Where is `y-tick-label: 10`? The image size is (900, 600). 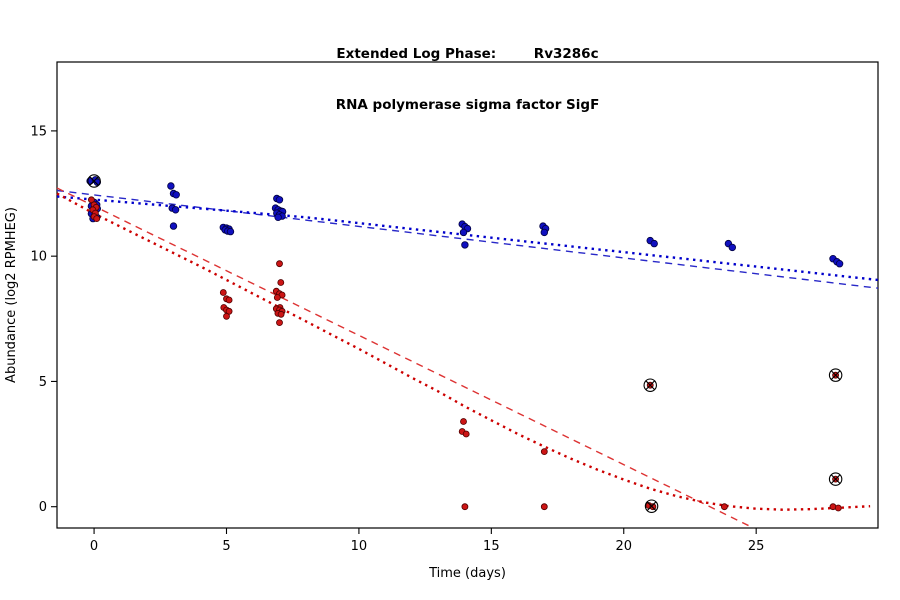 y-tick-label: 10 is located at coordinates (38, 257).